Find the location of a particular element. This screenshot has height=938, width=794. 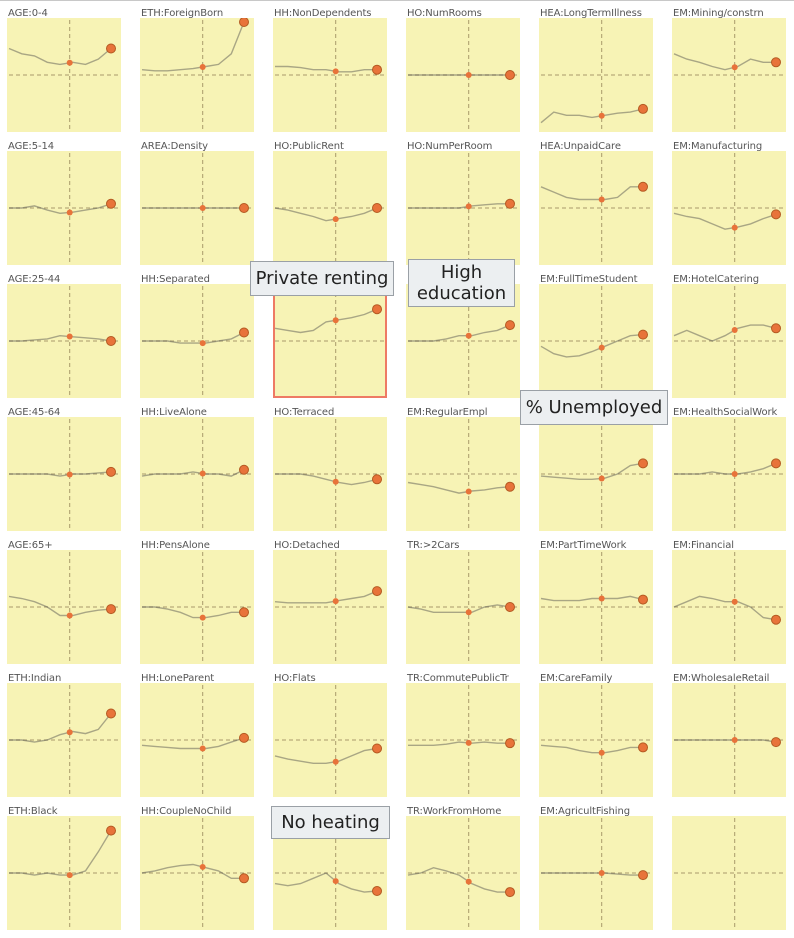

panel-title: HO:Terraced is located at coordinates (304, 412).